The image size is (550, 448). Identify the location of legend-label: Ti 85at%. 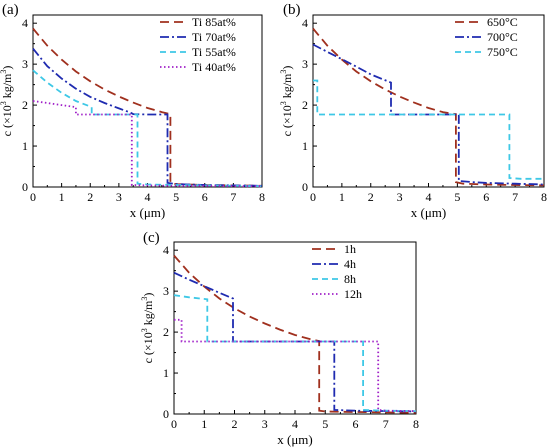
(214, 22).